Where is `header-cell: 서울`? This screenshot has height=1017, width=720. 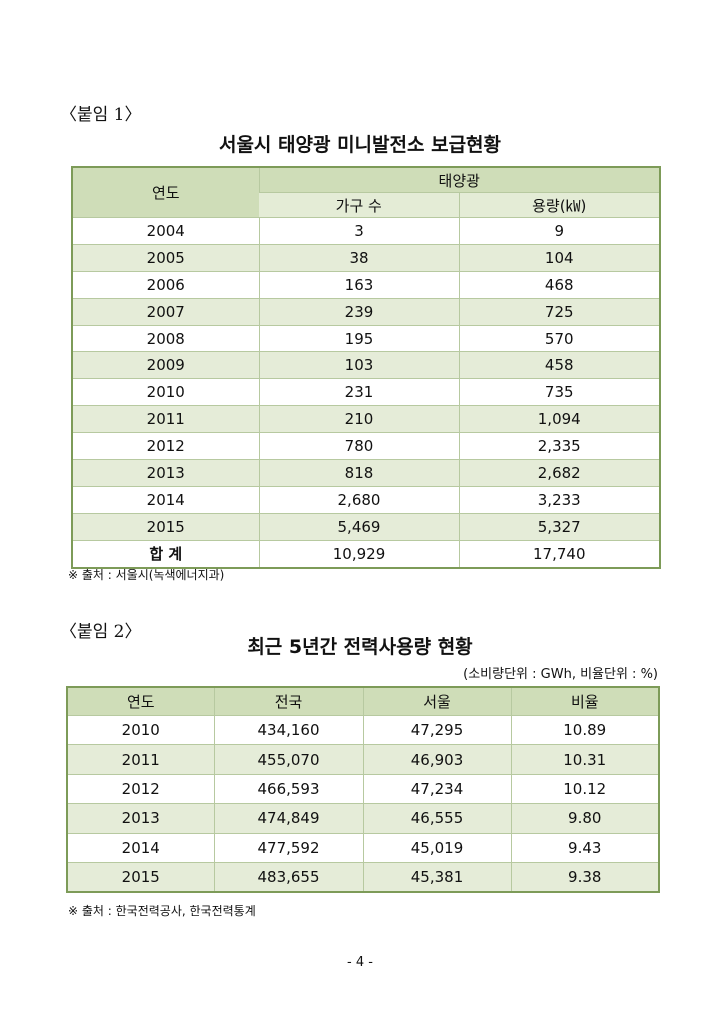
header-cell: 서울 is located at coordinates (436, 701).